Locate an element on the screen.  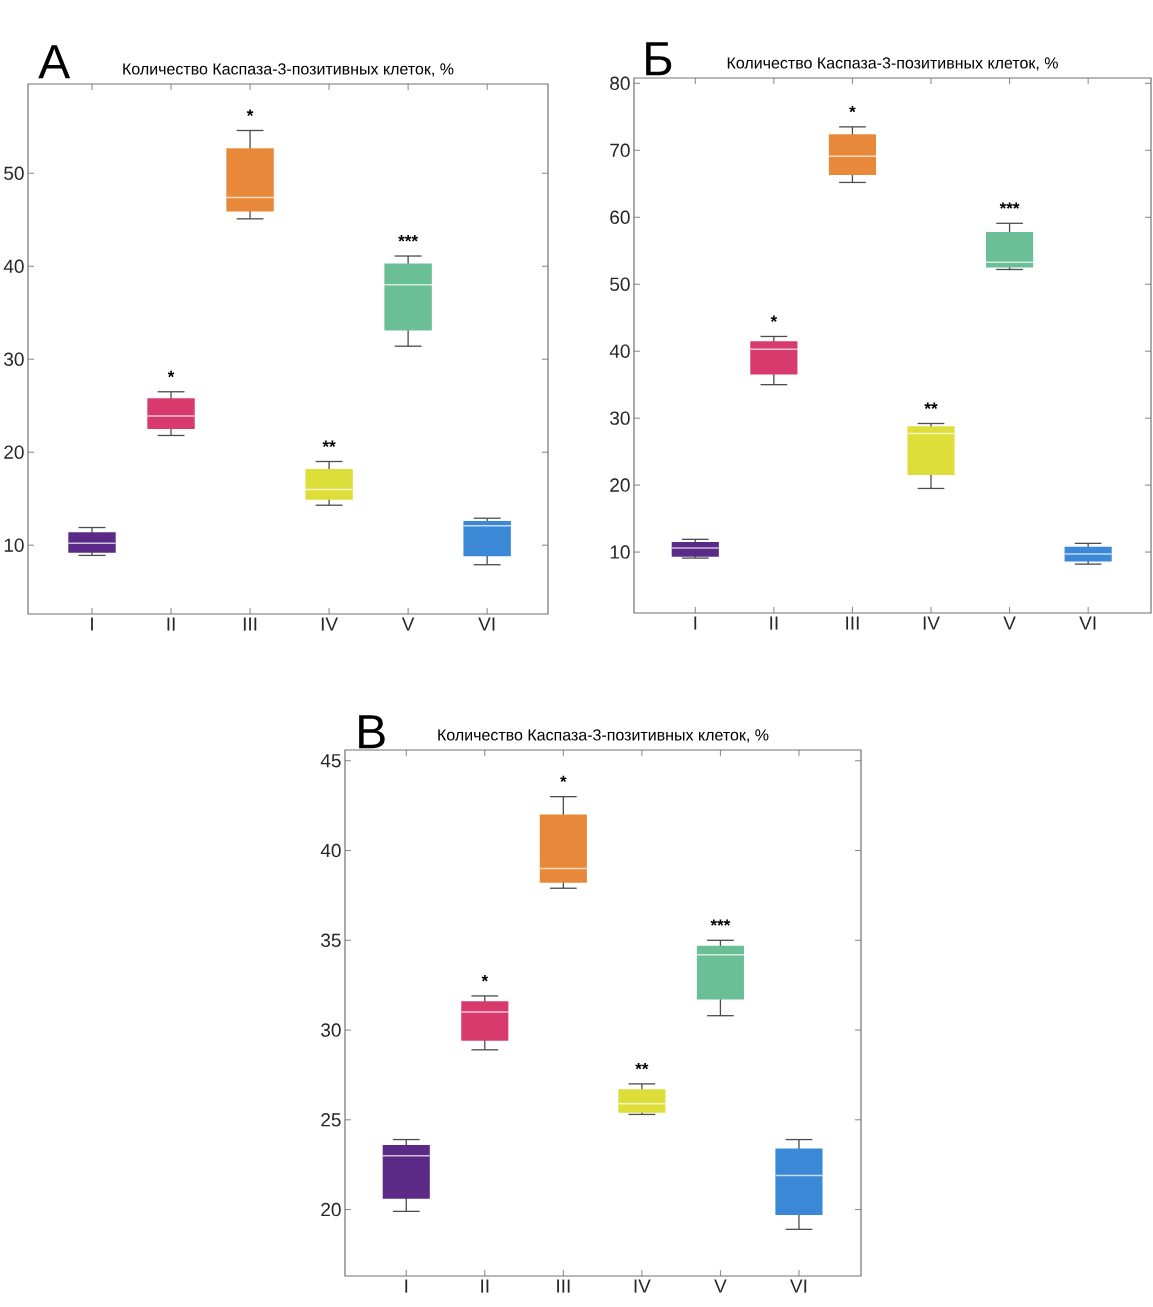
y-tick-label: 25 is located at coordinates (331, 1120).